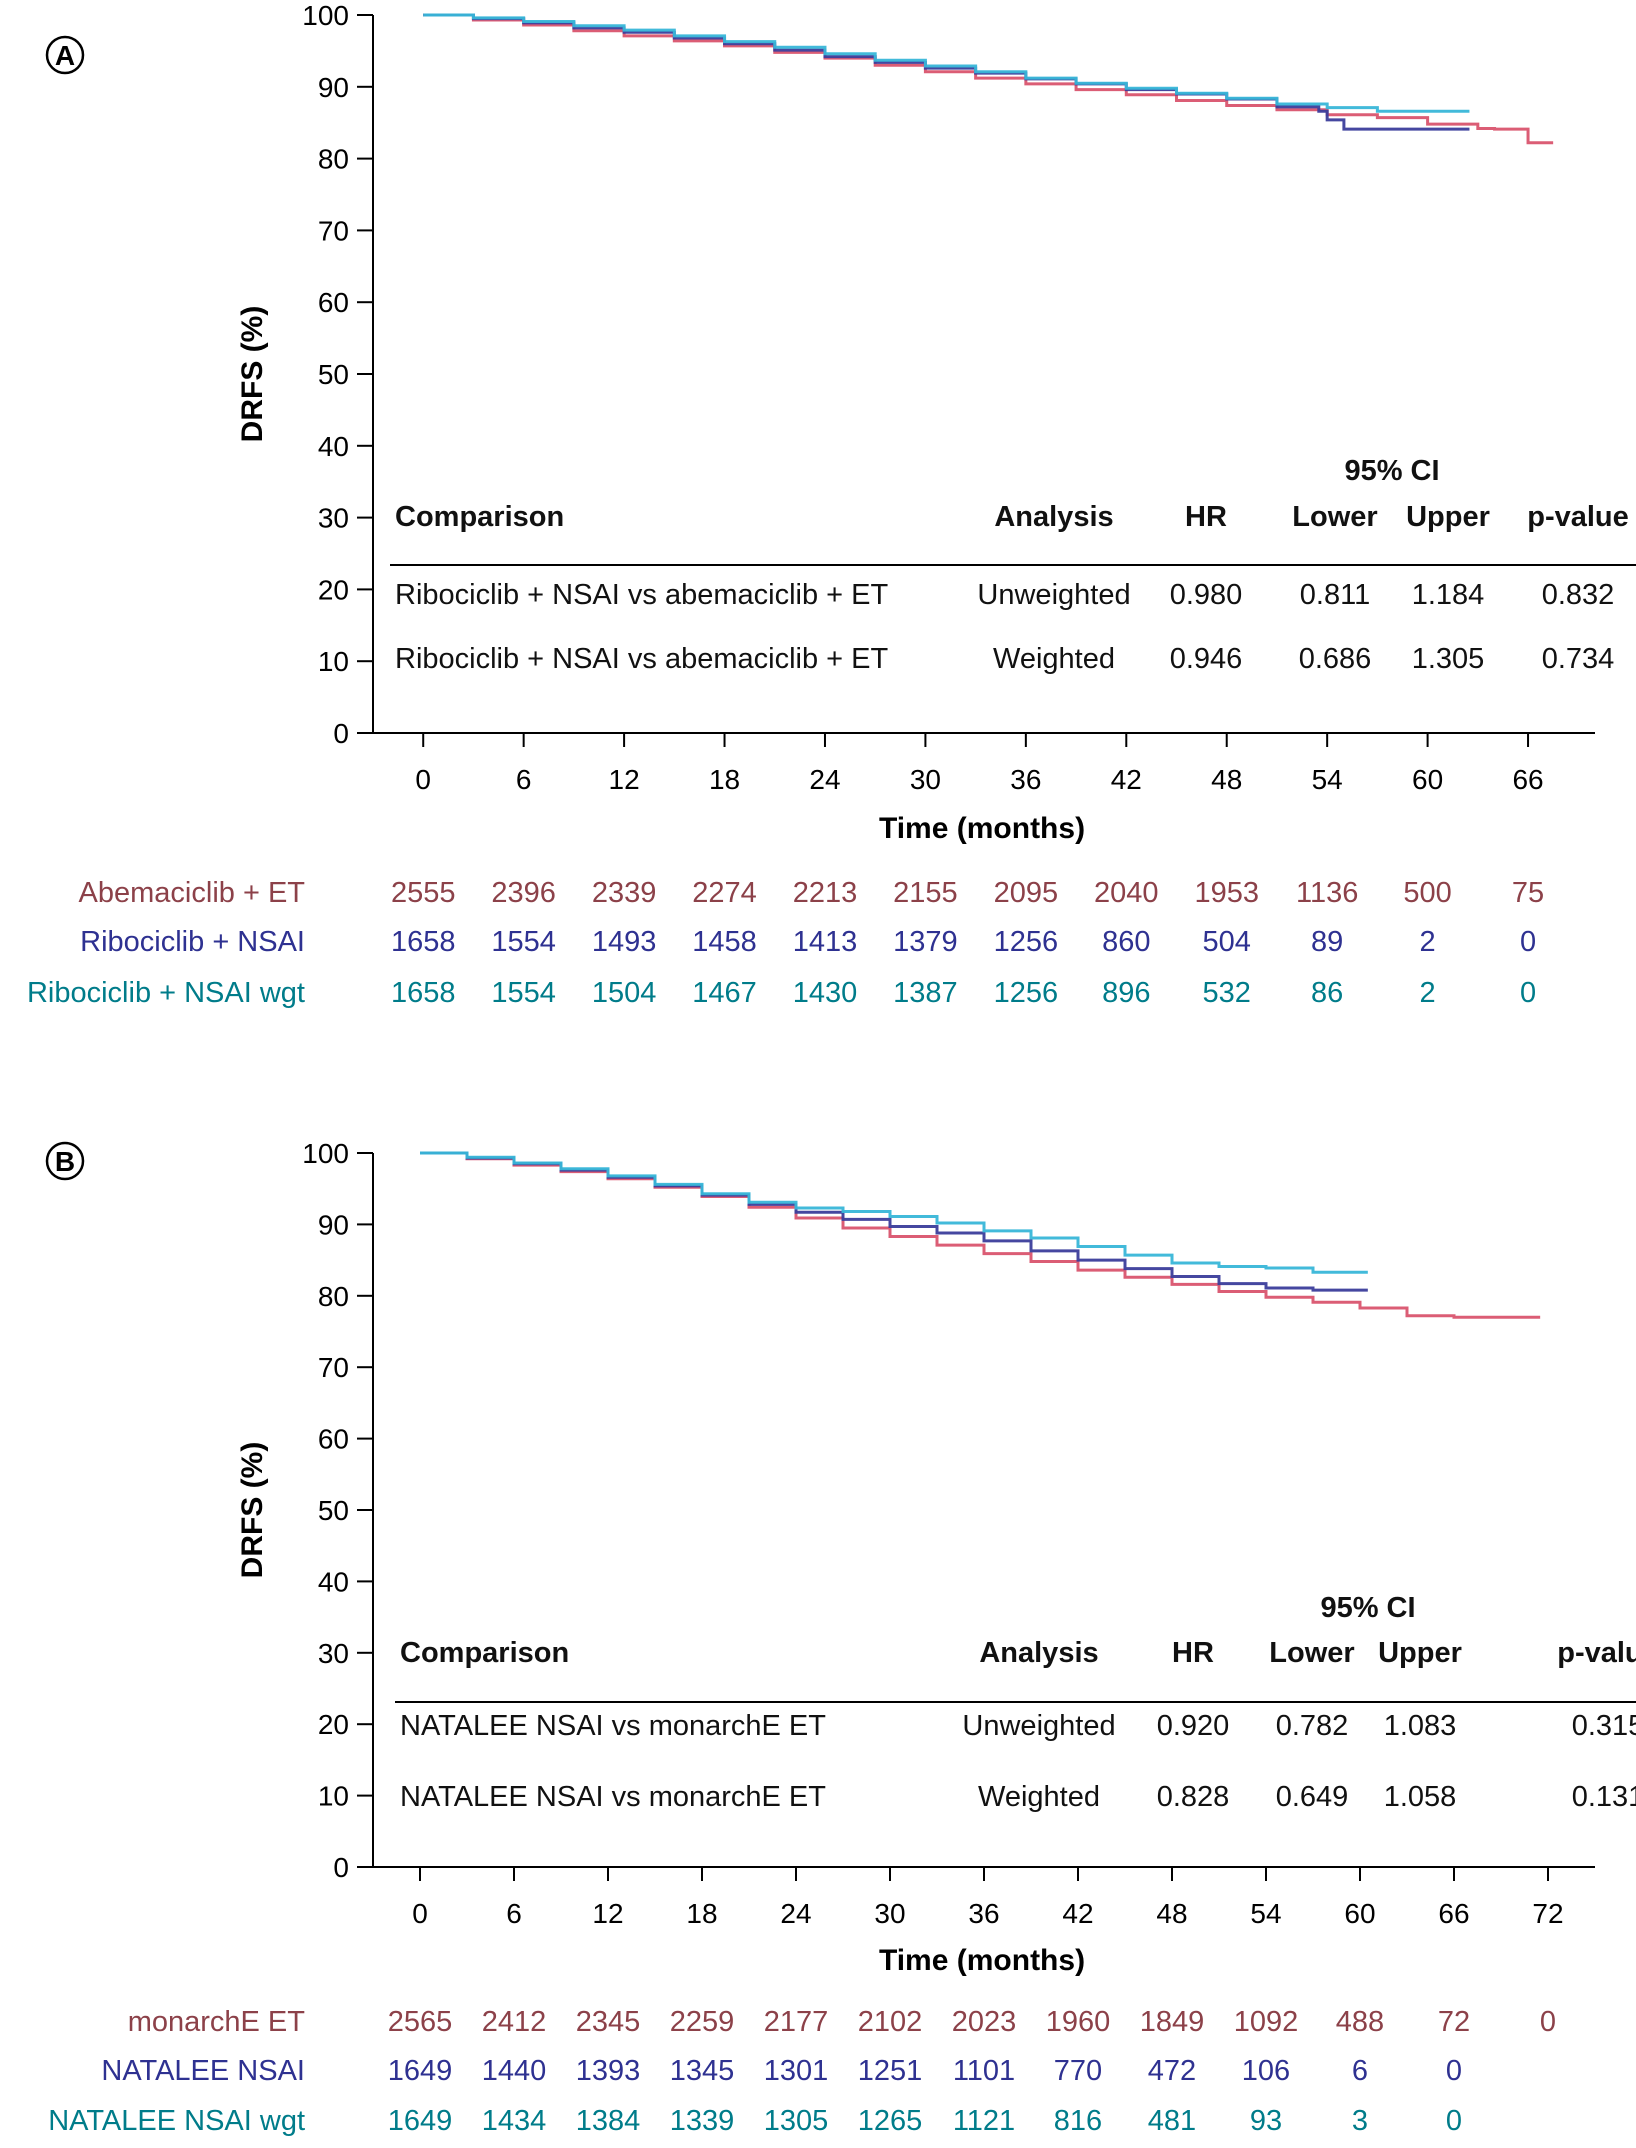 The width and height of the screenshot is (1636, 2148). Describe the element at coordinates (796, 2071) in the screenshot. I see `at-risk-value: 1301` at that location.